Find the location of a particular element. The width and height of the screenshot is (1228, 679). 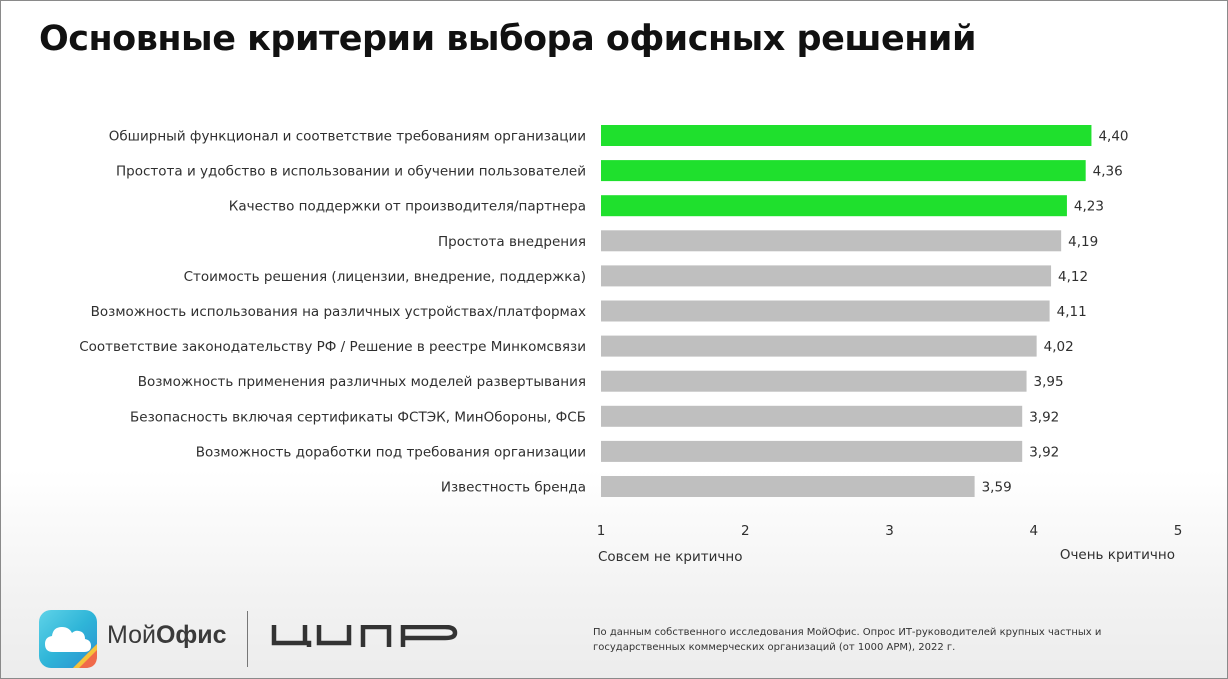

data-label: 4,02 is located at coordinates (1059, 347).